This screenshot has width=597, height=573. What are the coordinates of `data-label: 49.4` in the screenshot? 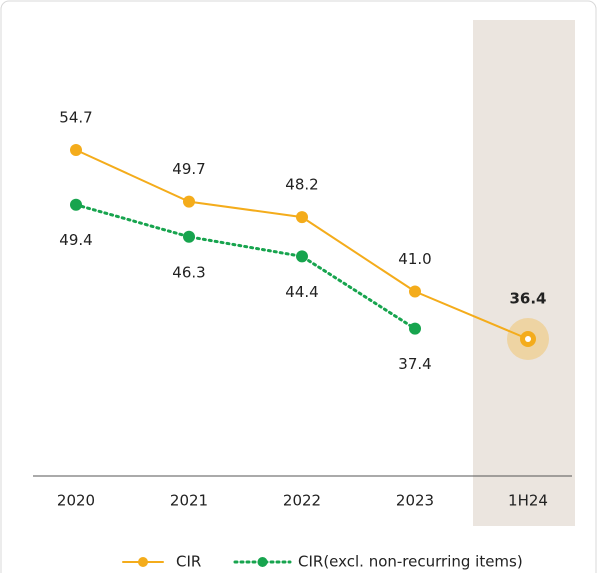 It's located at (75, 240).